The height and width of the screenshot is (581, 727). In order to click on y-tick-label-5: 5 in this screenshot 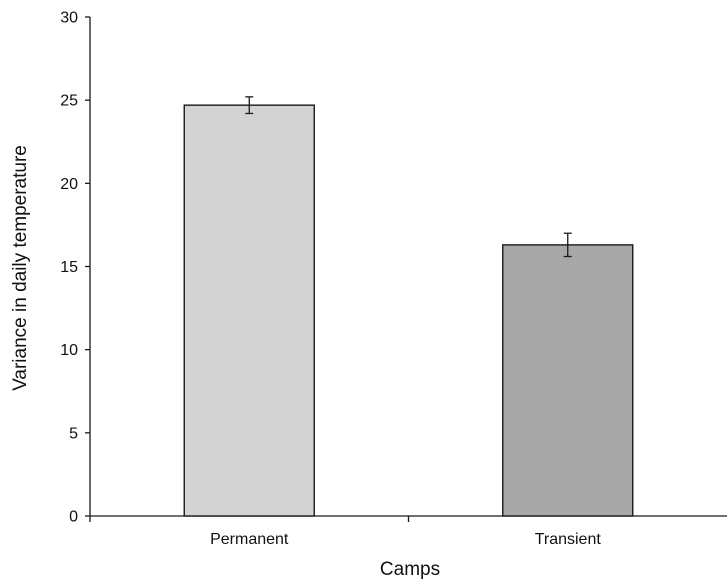, I will do `click(73, 433)`.